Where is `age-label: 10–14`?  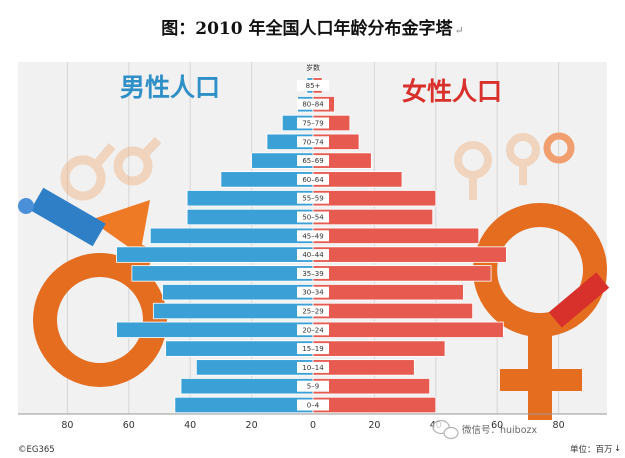 age-label: 10–14 is located at coordinates (313, 368).